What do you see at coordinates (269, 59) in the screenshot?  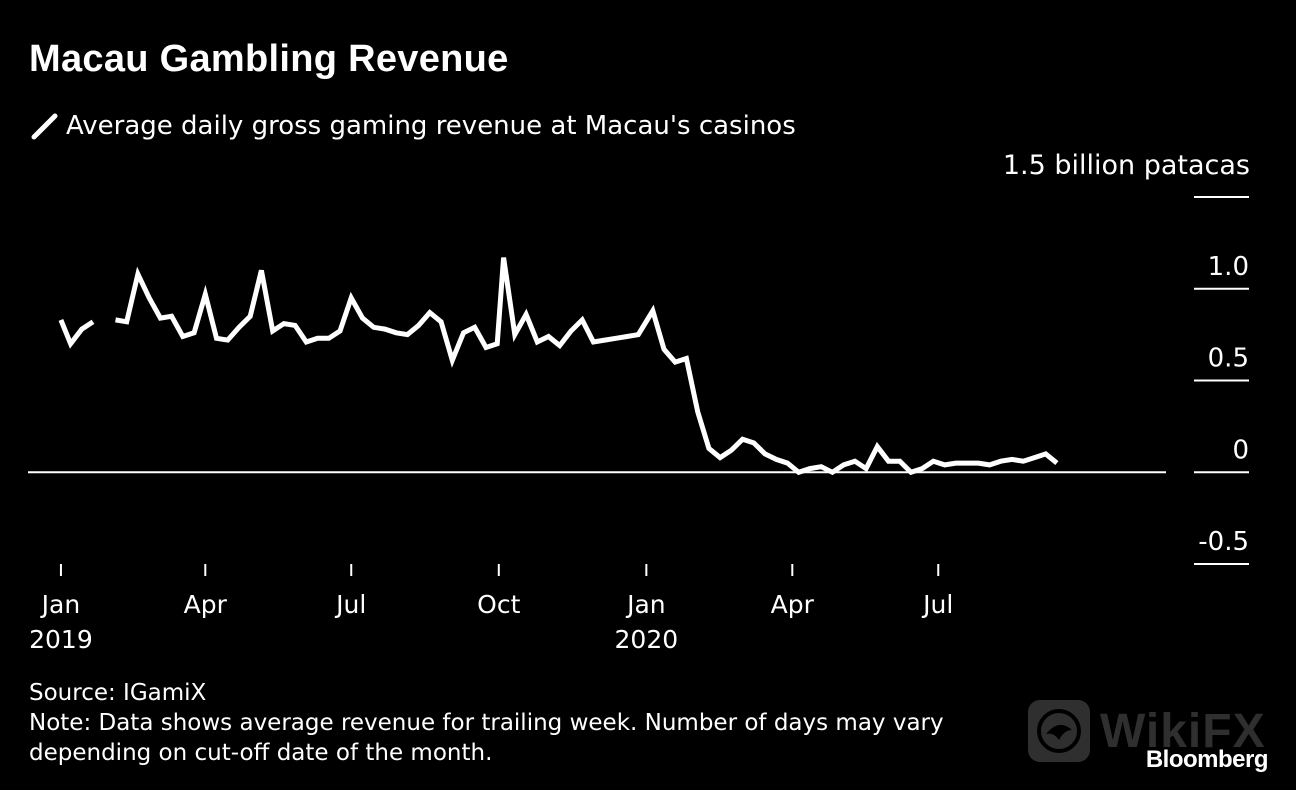 I see `chart-title: Macau Gambling Revenue` at bounding box center [269, 59].